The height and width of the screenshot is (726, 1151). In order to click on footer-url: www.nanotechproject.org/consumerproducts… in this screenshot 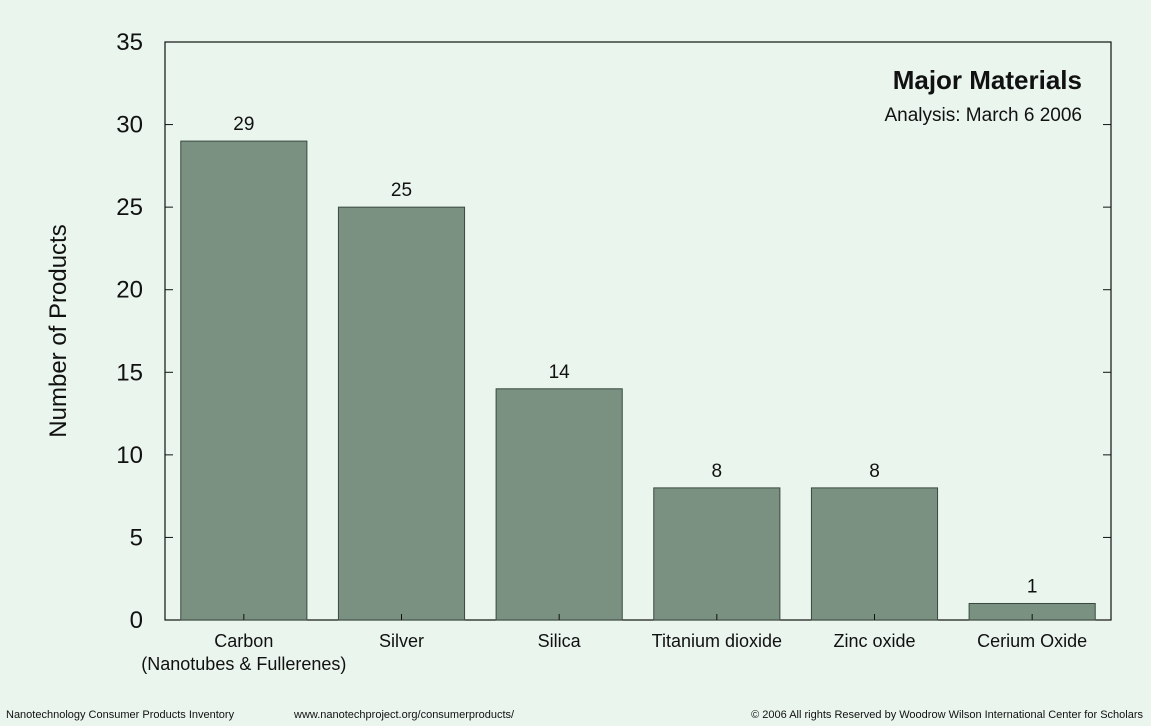, I will do `click(404, 715)`.